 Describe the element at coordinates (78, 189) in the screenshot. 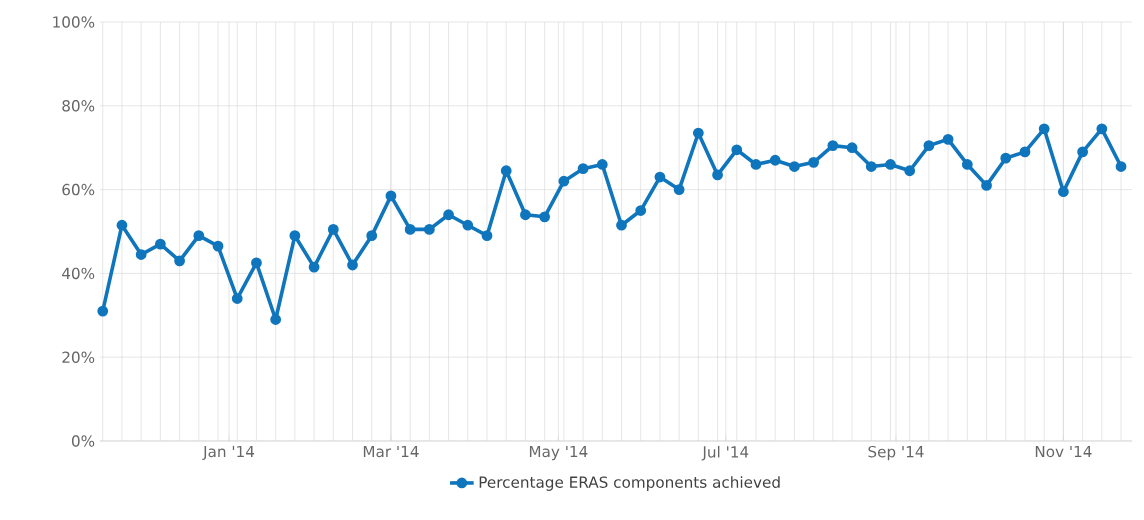

I see `y-tick-label: 60%` at that location.